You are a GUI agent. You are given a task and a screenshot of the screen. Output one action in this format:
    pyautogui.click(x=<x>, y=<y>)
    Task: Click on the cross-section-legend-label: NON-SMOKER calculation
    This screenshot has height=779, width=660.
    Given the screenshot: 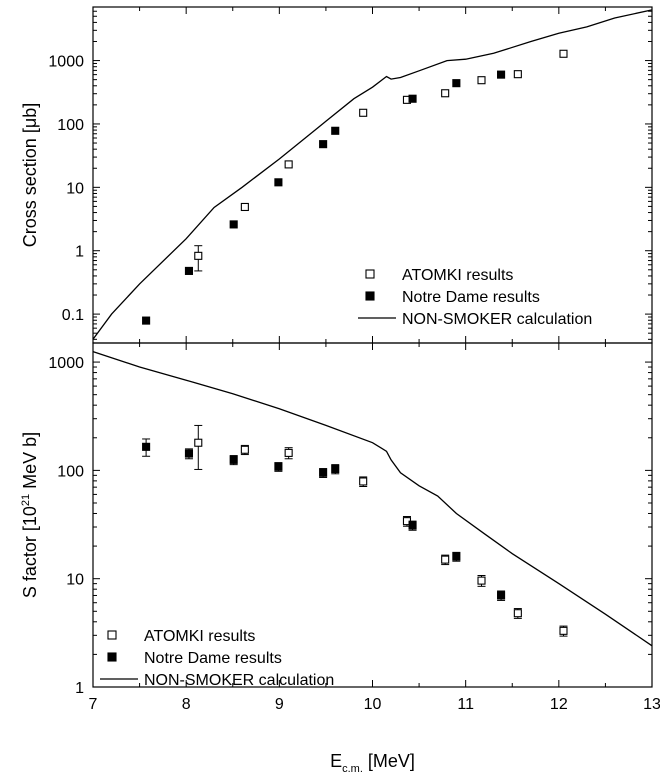 What is the action you would take?
    pyautogui.click(x=497, y=319)
    